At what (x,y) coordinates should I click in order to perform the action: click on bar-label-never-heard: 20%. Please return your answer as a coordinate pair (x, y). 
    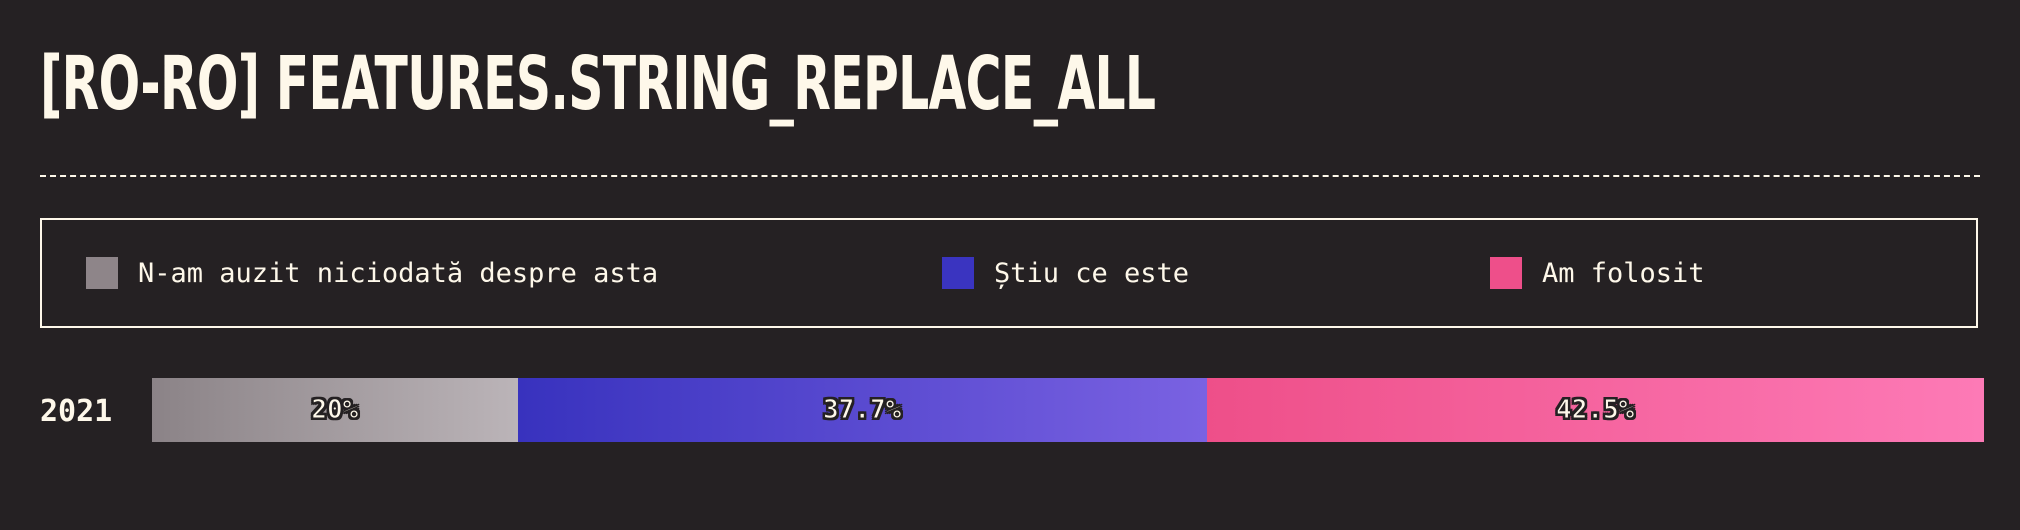
    Looking at the image, I should click on (335, 410).